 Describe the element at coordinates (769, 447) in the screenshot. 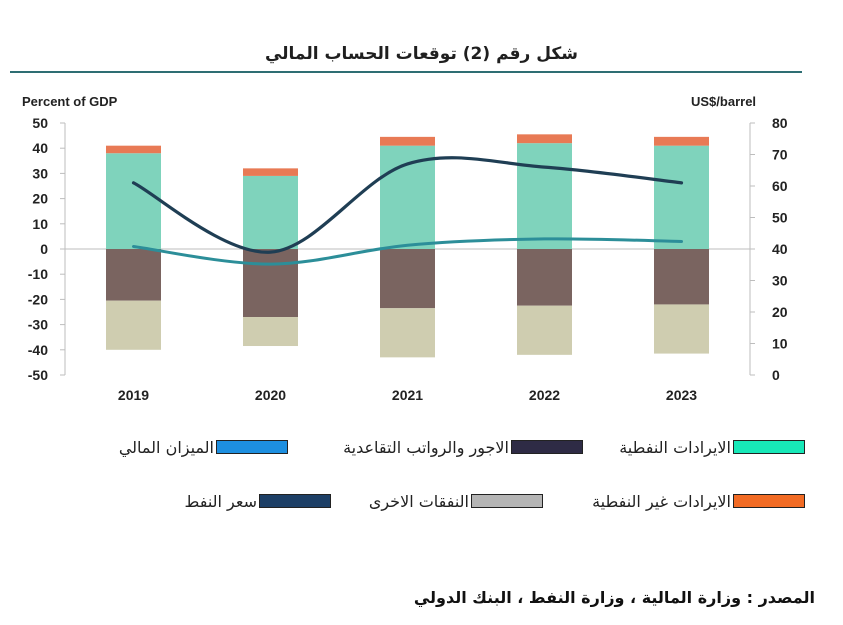

I see `legend-swatch-oil-revenue` at that location.